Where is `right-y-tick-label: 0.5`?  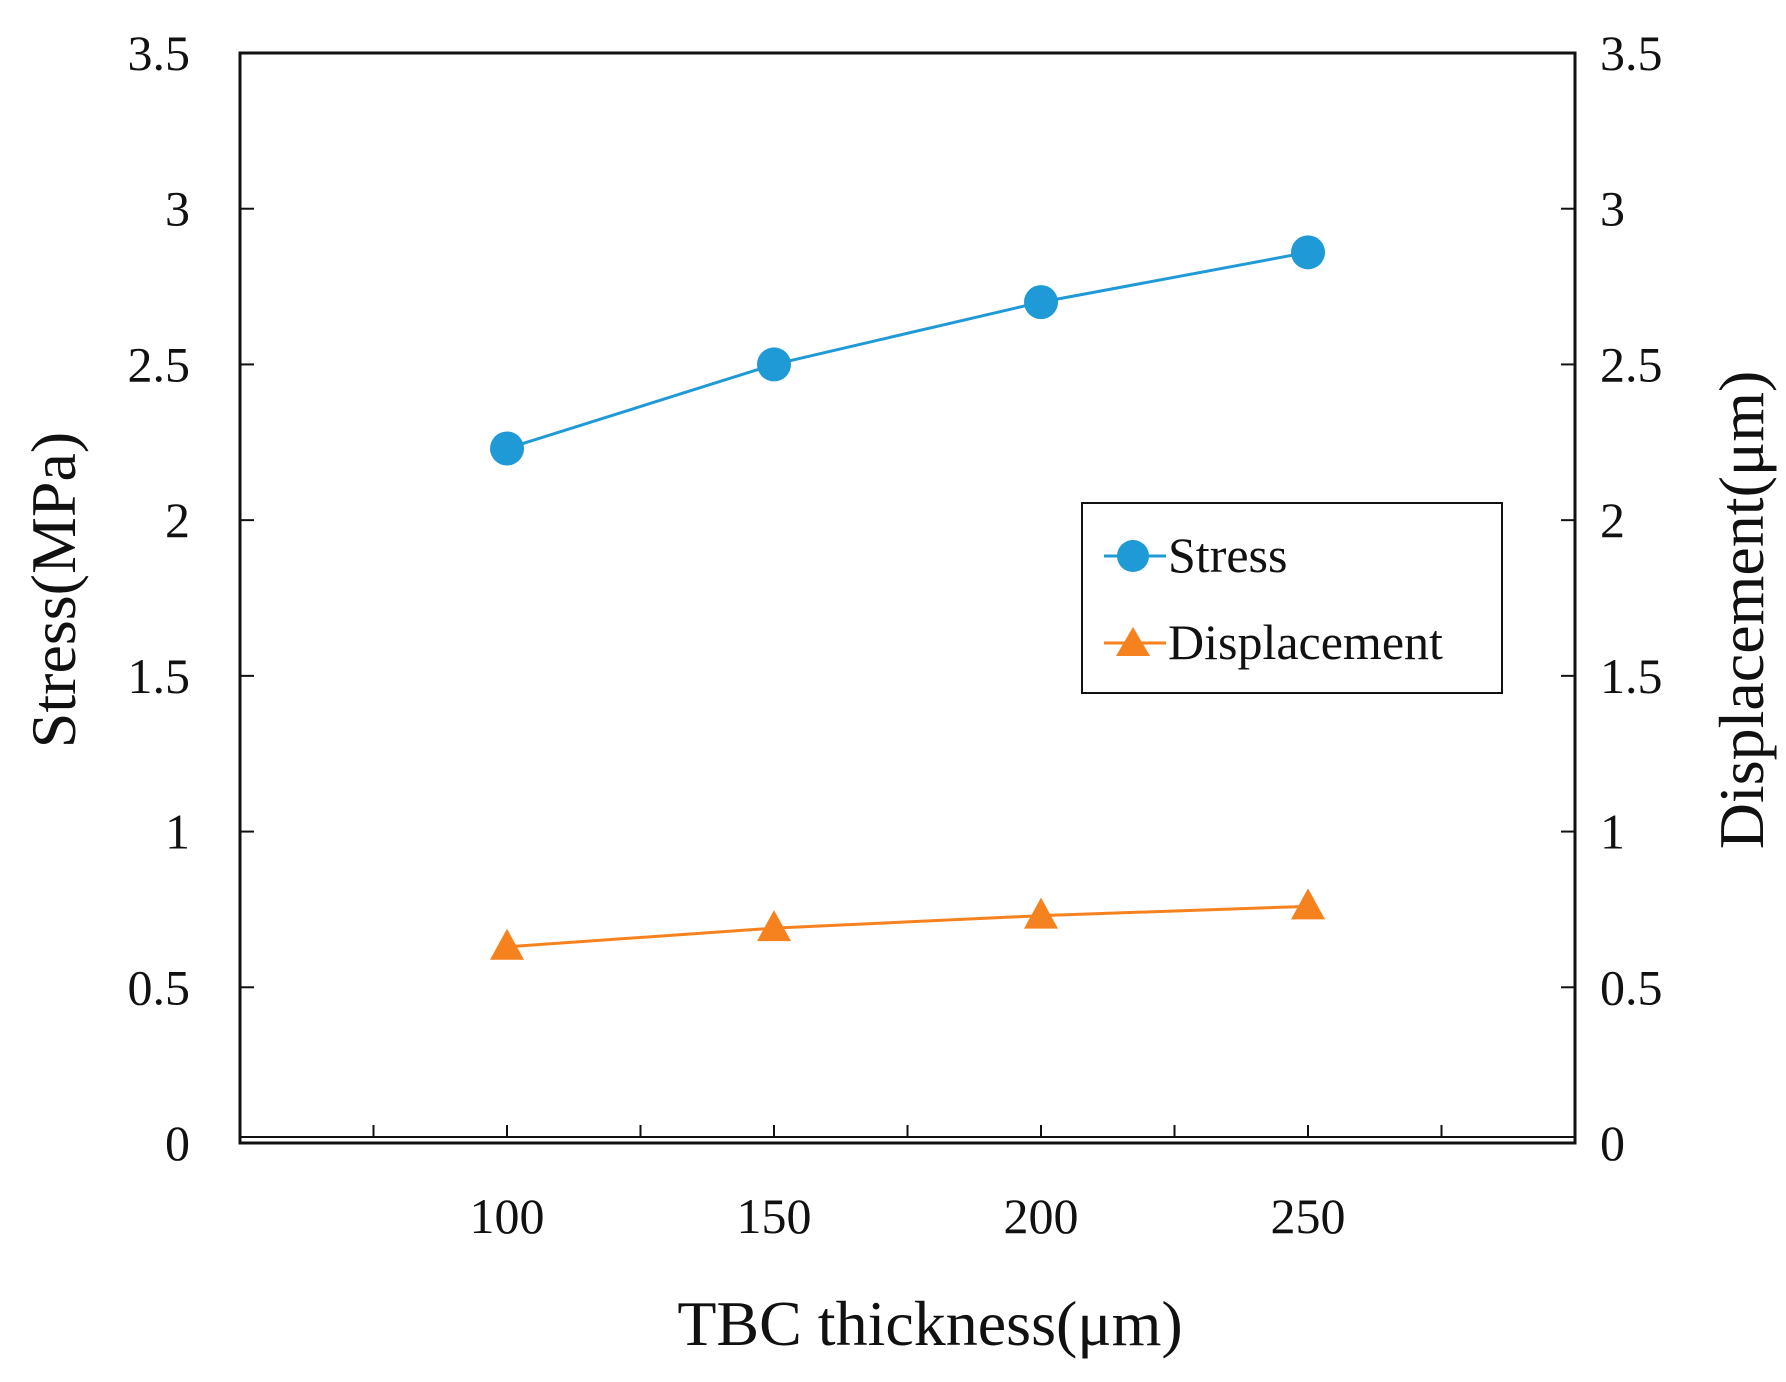
right-y-tick-label: 0.5 is located at coordinates (1631, 987).